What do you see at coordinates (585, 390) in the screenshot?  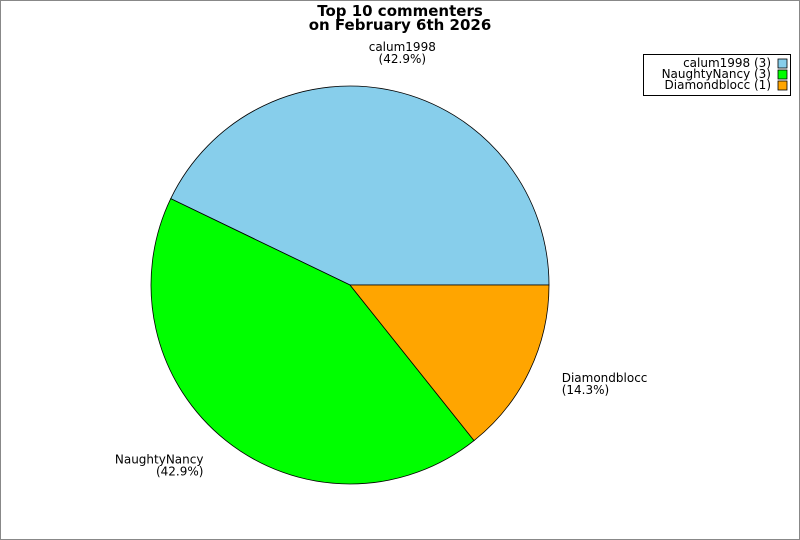 I see `slice-value-label: (14.3%)` at bounding box center [585, 390].